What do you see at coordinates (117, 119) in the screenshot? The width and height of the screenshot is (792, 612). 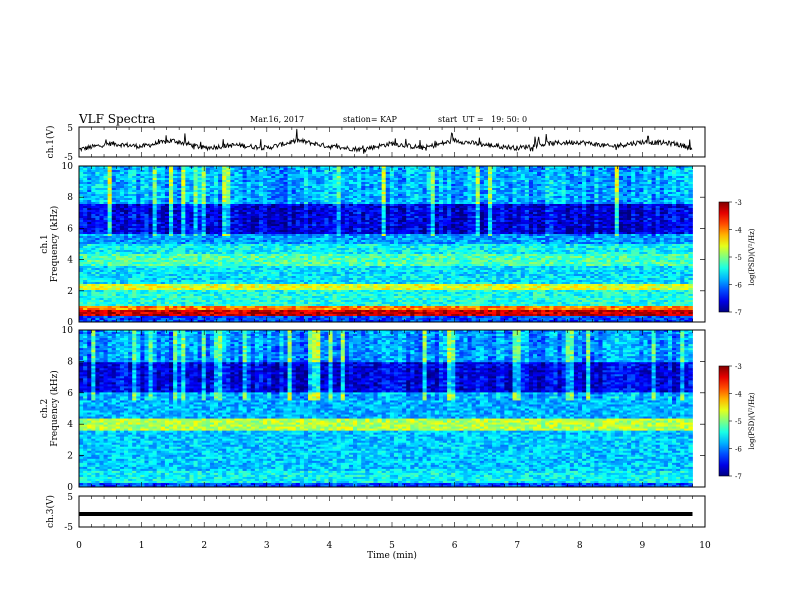 I see `chart-title: VLF Spectra` at bounding box center [117, 119].